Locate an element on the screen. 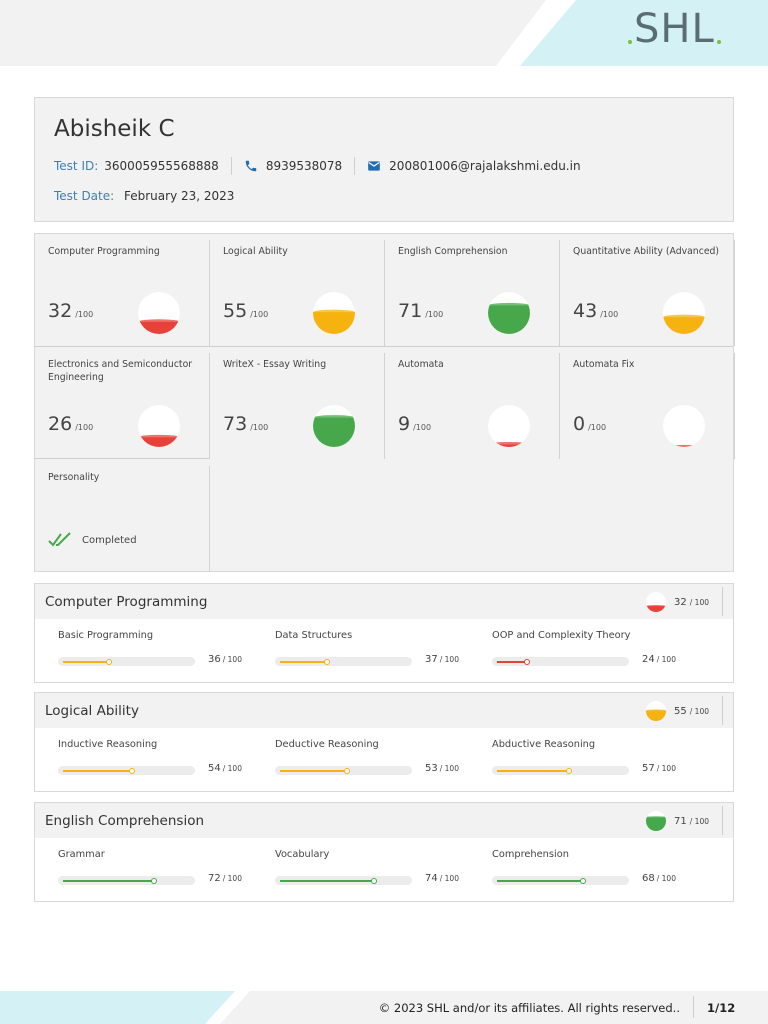 Image resolution: width=768 pixels, height=1024 pixels. subscore-name: Vocabulary is located at coordinates (302, 854).